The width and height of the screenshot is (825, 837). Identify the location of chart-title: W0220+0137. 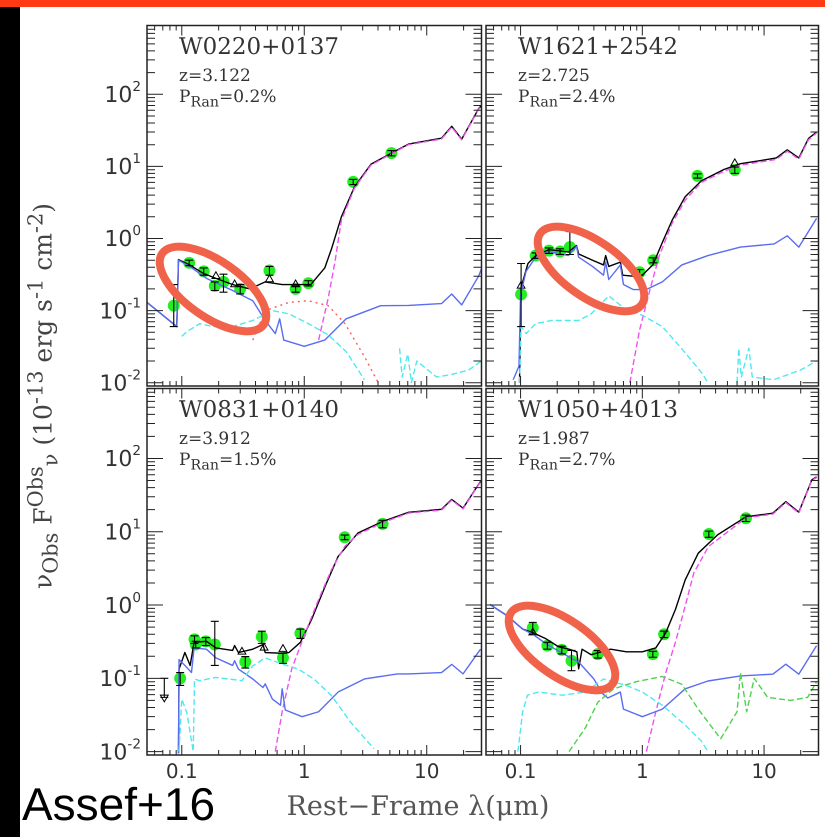
(259, 47).